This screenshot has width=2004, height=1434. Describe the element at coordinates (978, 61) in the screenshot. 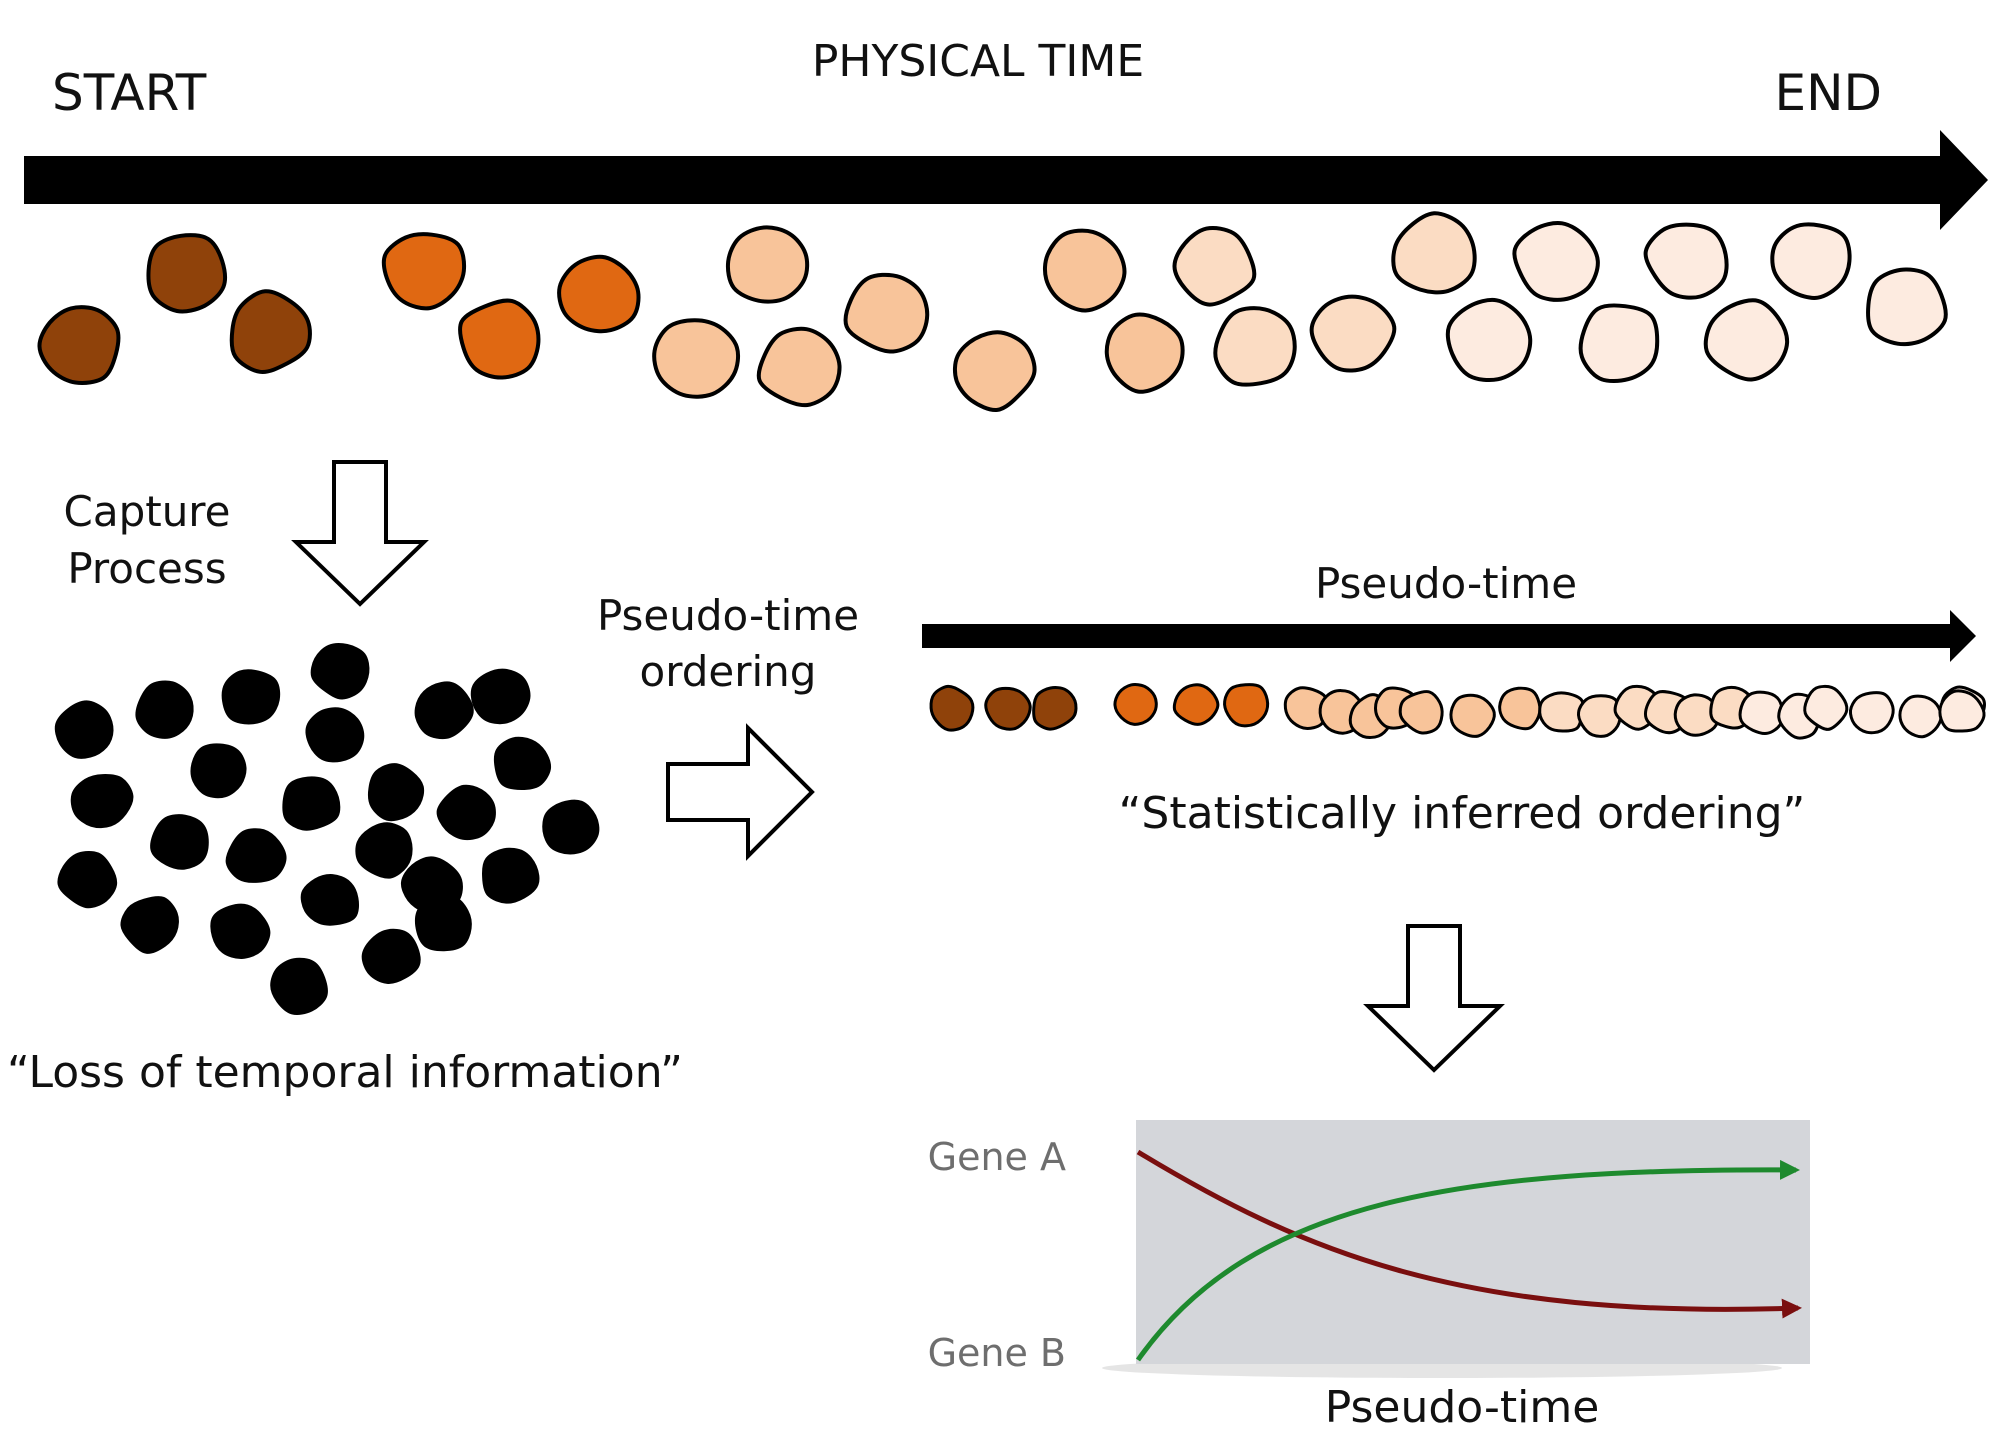

I see `physical-time-title: PHYSICAL TIME` at that location.